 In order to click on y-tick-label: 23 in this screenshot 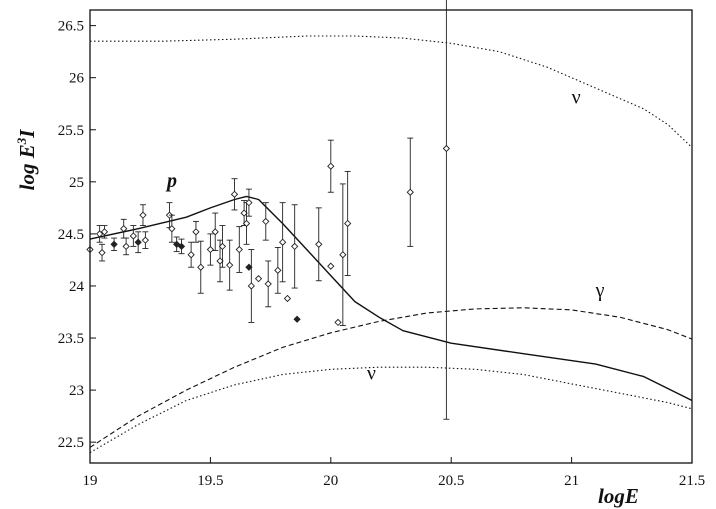, I will do `click(76, 391)`.